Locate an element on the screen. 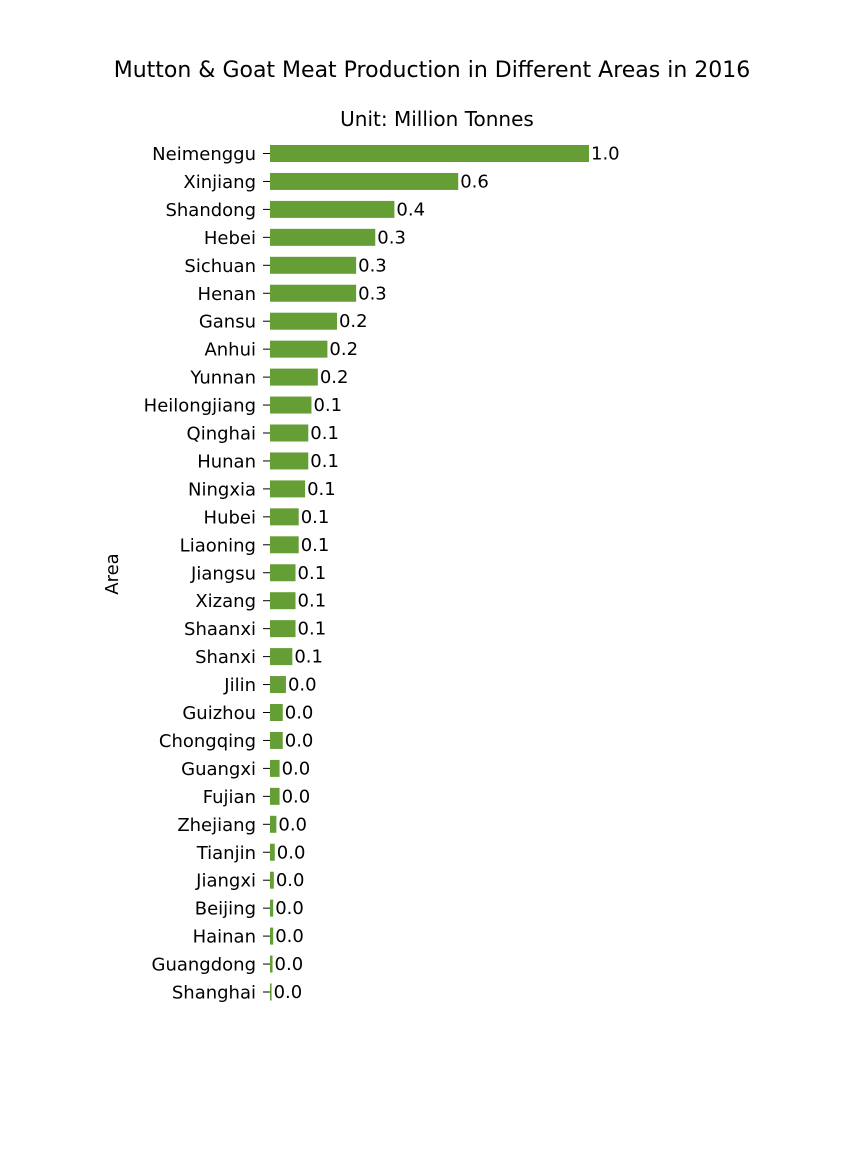 The image size is (864, 1152). y-tick-label: Anhui is located at coordinates (230, 350).